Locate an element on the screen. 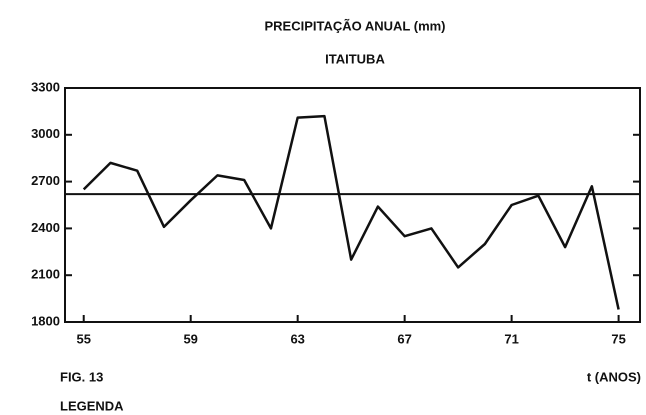 The width and height of the screenshot is (646, 415). y-tick-label: 1800 is located at coordinates (45, 320).